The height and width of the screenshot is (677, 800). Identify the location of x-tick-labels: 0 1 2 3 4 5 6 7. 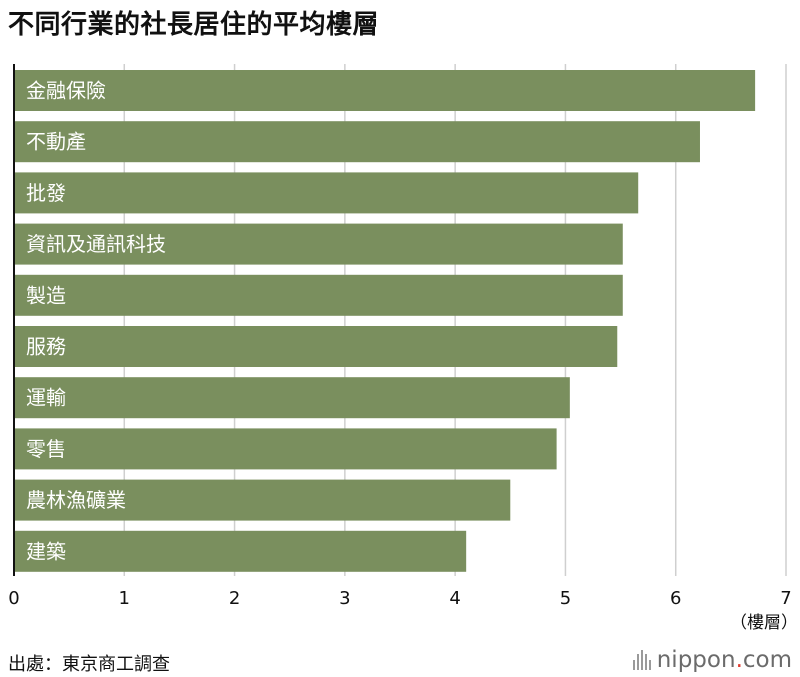
(399, 598).